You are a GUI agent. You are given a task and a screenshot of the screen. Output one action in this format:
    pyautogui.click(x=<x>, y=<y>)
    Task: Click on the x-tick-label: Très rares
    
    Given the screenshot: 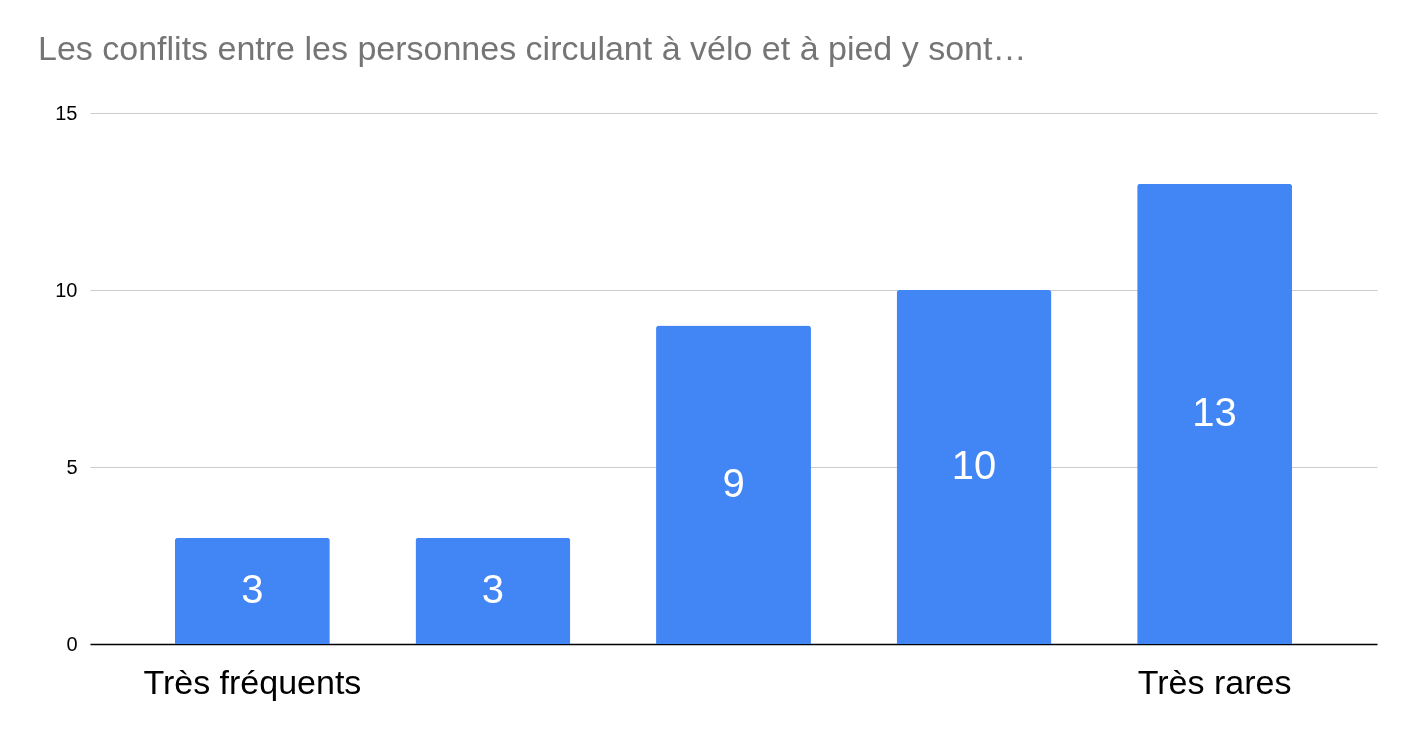 What is the action you would take?
    pyautogui.click(x=1214, y=681)
    